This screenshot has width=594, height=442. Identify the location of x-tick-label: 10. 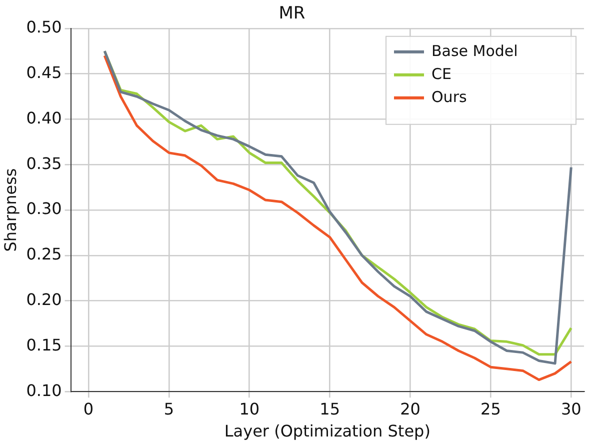
(249, 408).